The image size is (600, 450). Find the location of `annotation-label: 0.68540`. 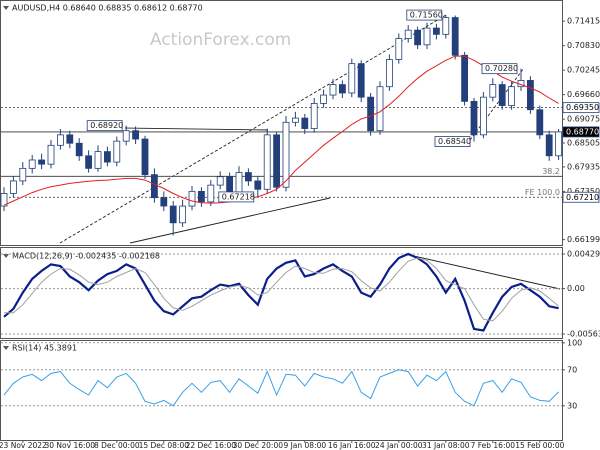

annotation-label: 0.68540 is located at coordinates (454, 141).